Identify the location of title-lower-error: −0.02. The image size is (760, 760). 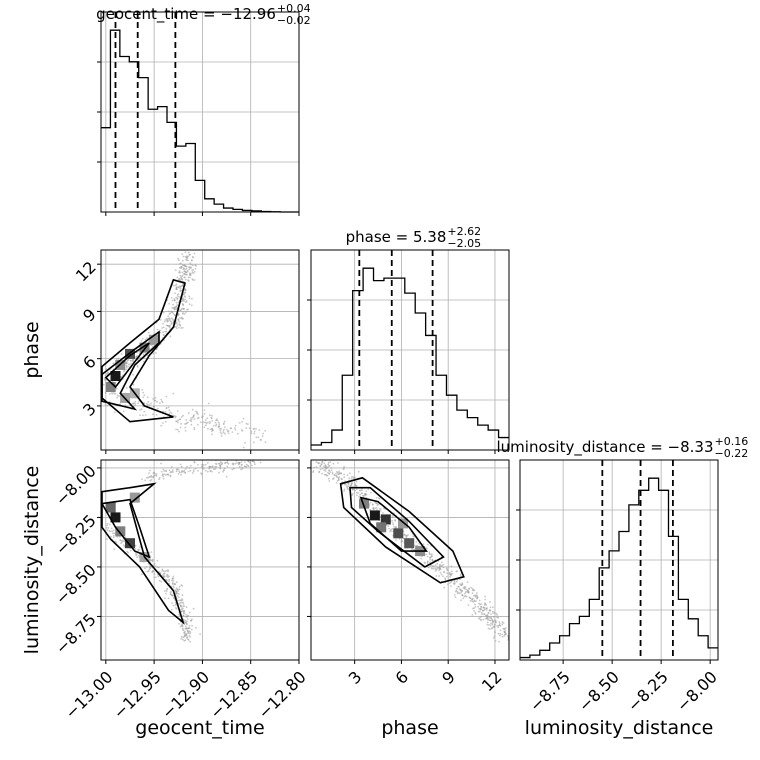
(294, 20).